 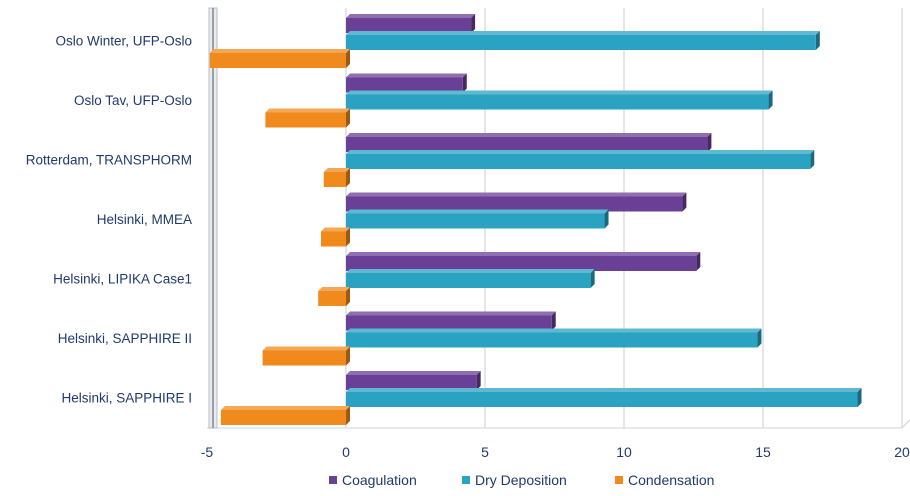 What do you see at coordinates (902, 452) in the screenshot?
I see `x-tick-label: 20` at bounding box center [902, 452].